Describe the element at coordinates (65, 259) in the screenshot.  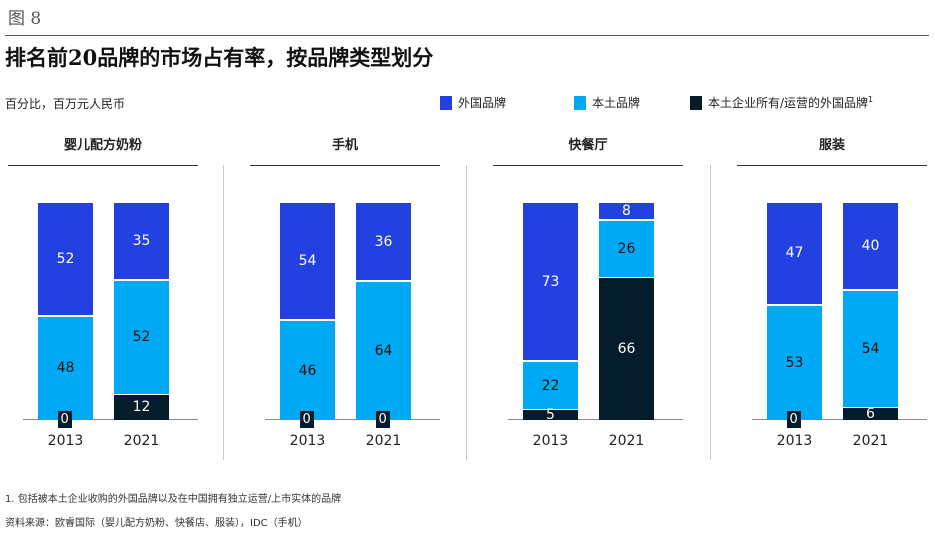
I see `bar-segment-foreign: 52` at that location.